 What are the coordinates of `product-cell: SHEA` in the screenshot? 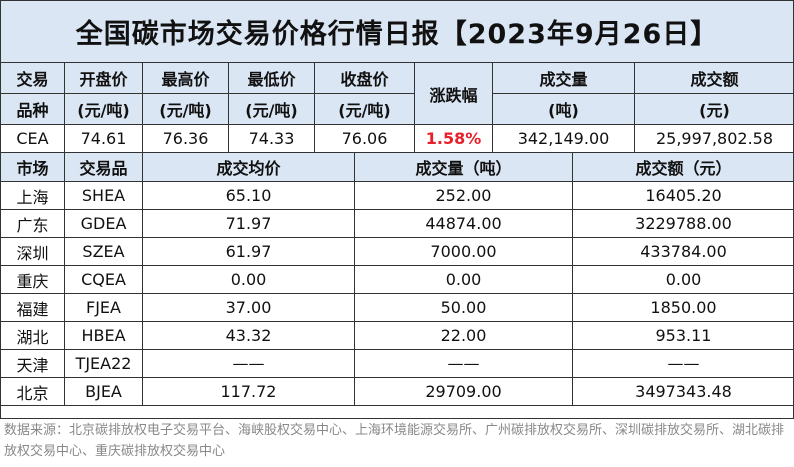 It's located at (103, 195).